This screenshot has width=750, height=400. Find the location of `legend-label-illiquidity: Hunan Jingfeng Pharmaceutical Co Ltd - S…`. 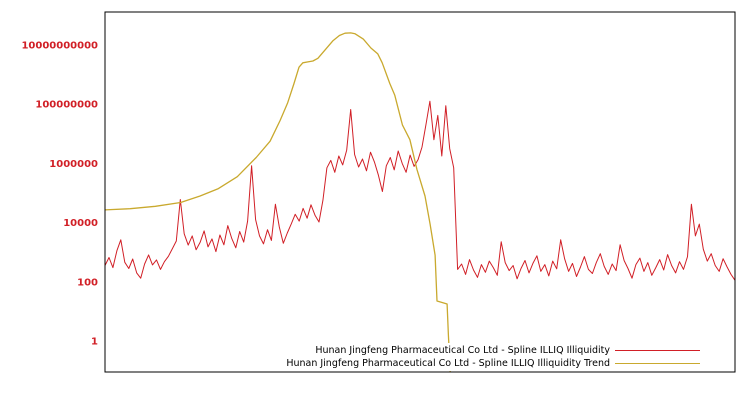

legend-label-illiquidity: Hunan Jingfeng Pharmaceutical Co Ltd - S… is located at coordinates (462, 350).